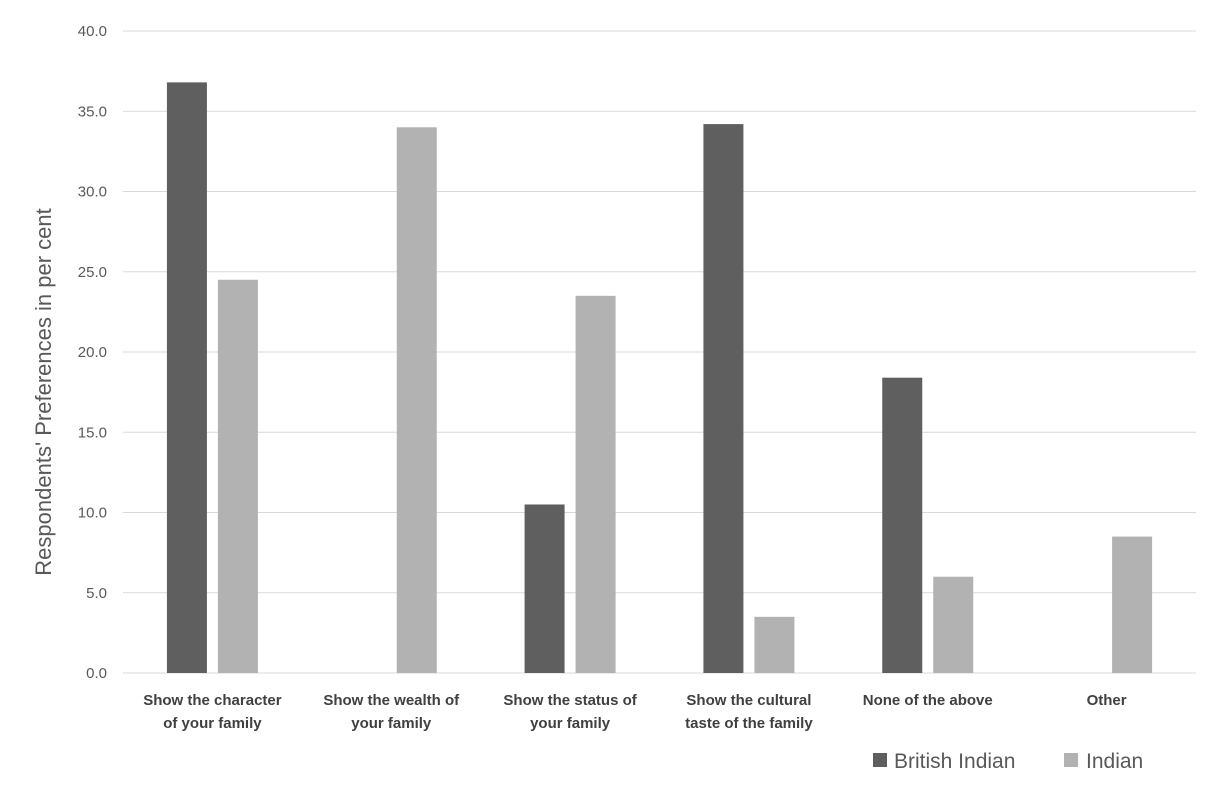  What do you see at coordinates (92, 432) in the screenshot?
I see `y-tick-label: 15.0` at bounding box center [92, 432].